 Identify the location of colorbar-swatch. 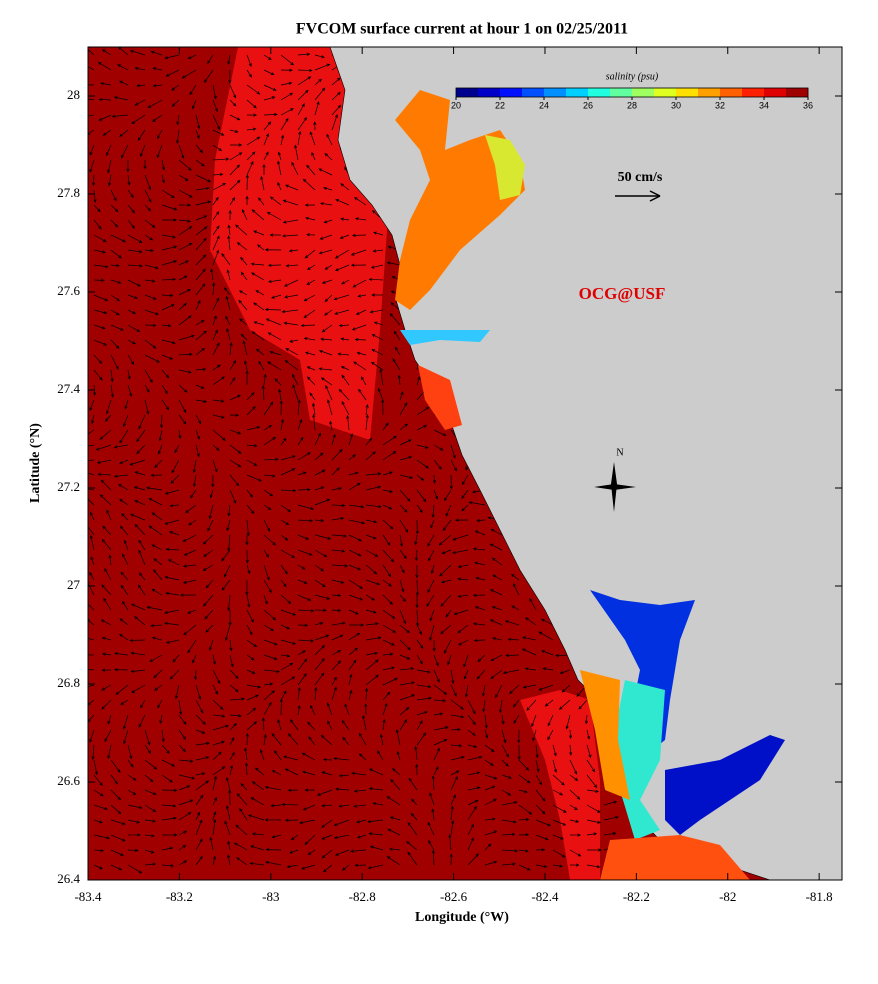
(731, 92).